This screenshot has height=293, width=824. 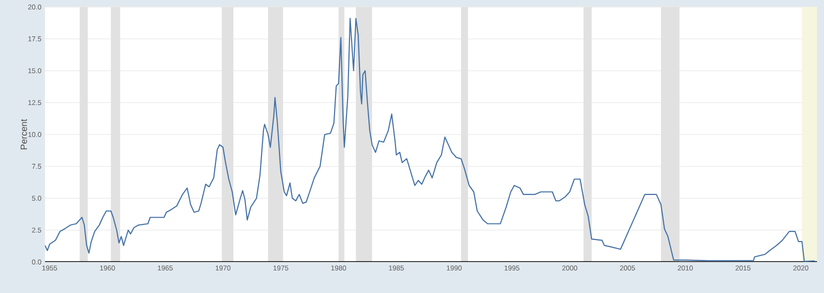 I want to click on y-axis-title: Percent, so click(x=23, y=134).